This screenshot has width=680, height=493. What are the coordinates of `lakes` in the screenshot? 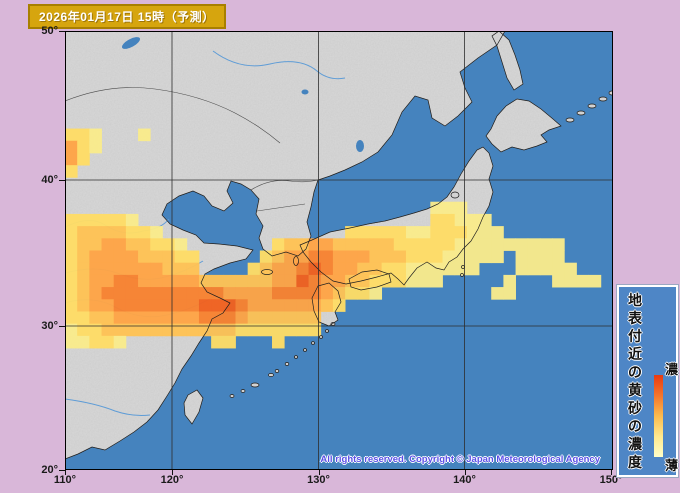 It's located at (242, 94).